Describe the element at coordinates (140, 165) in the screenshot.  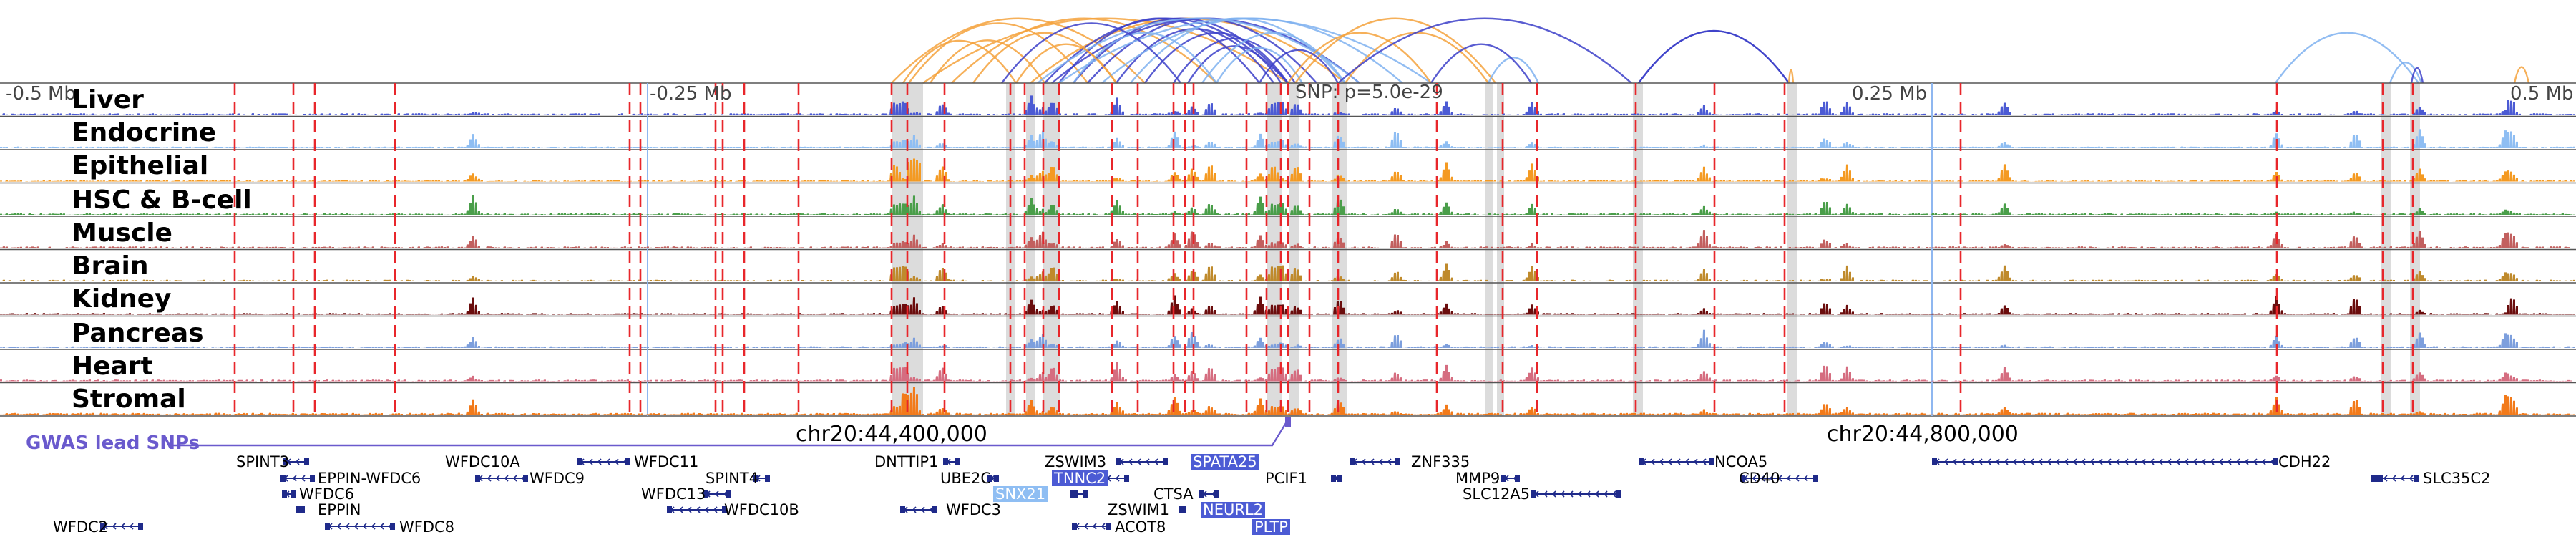
I see `track-label-epithelial: Epithelial` at that location.